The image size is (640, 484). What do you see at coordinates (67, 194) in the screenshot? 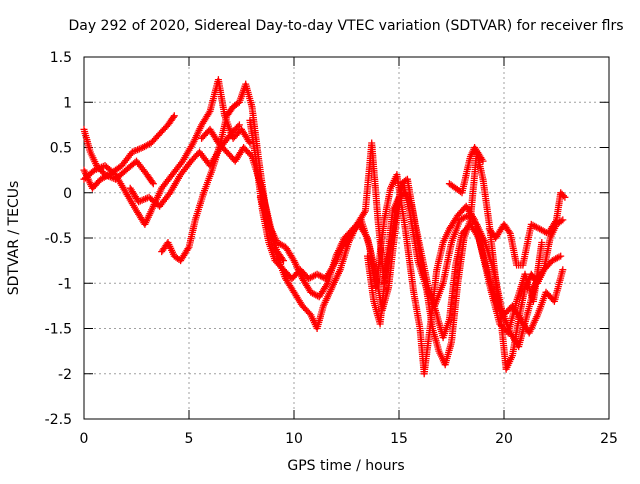
I see `y-tick-label: 0` at bounding box center [67, 194].